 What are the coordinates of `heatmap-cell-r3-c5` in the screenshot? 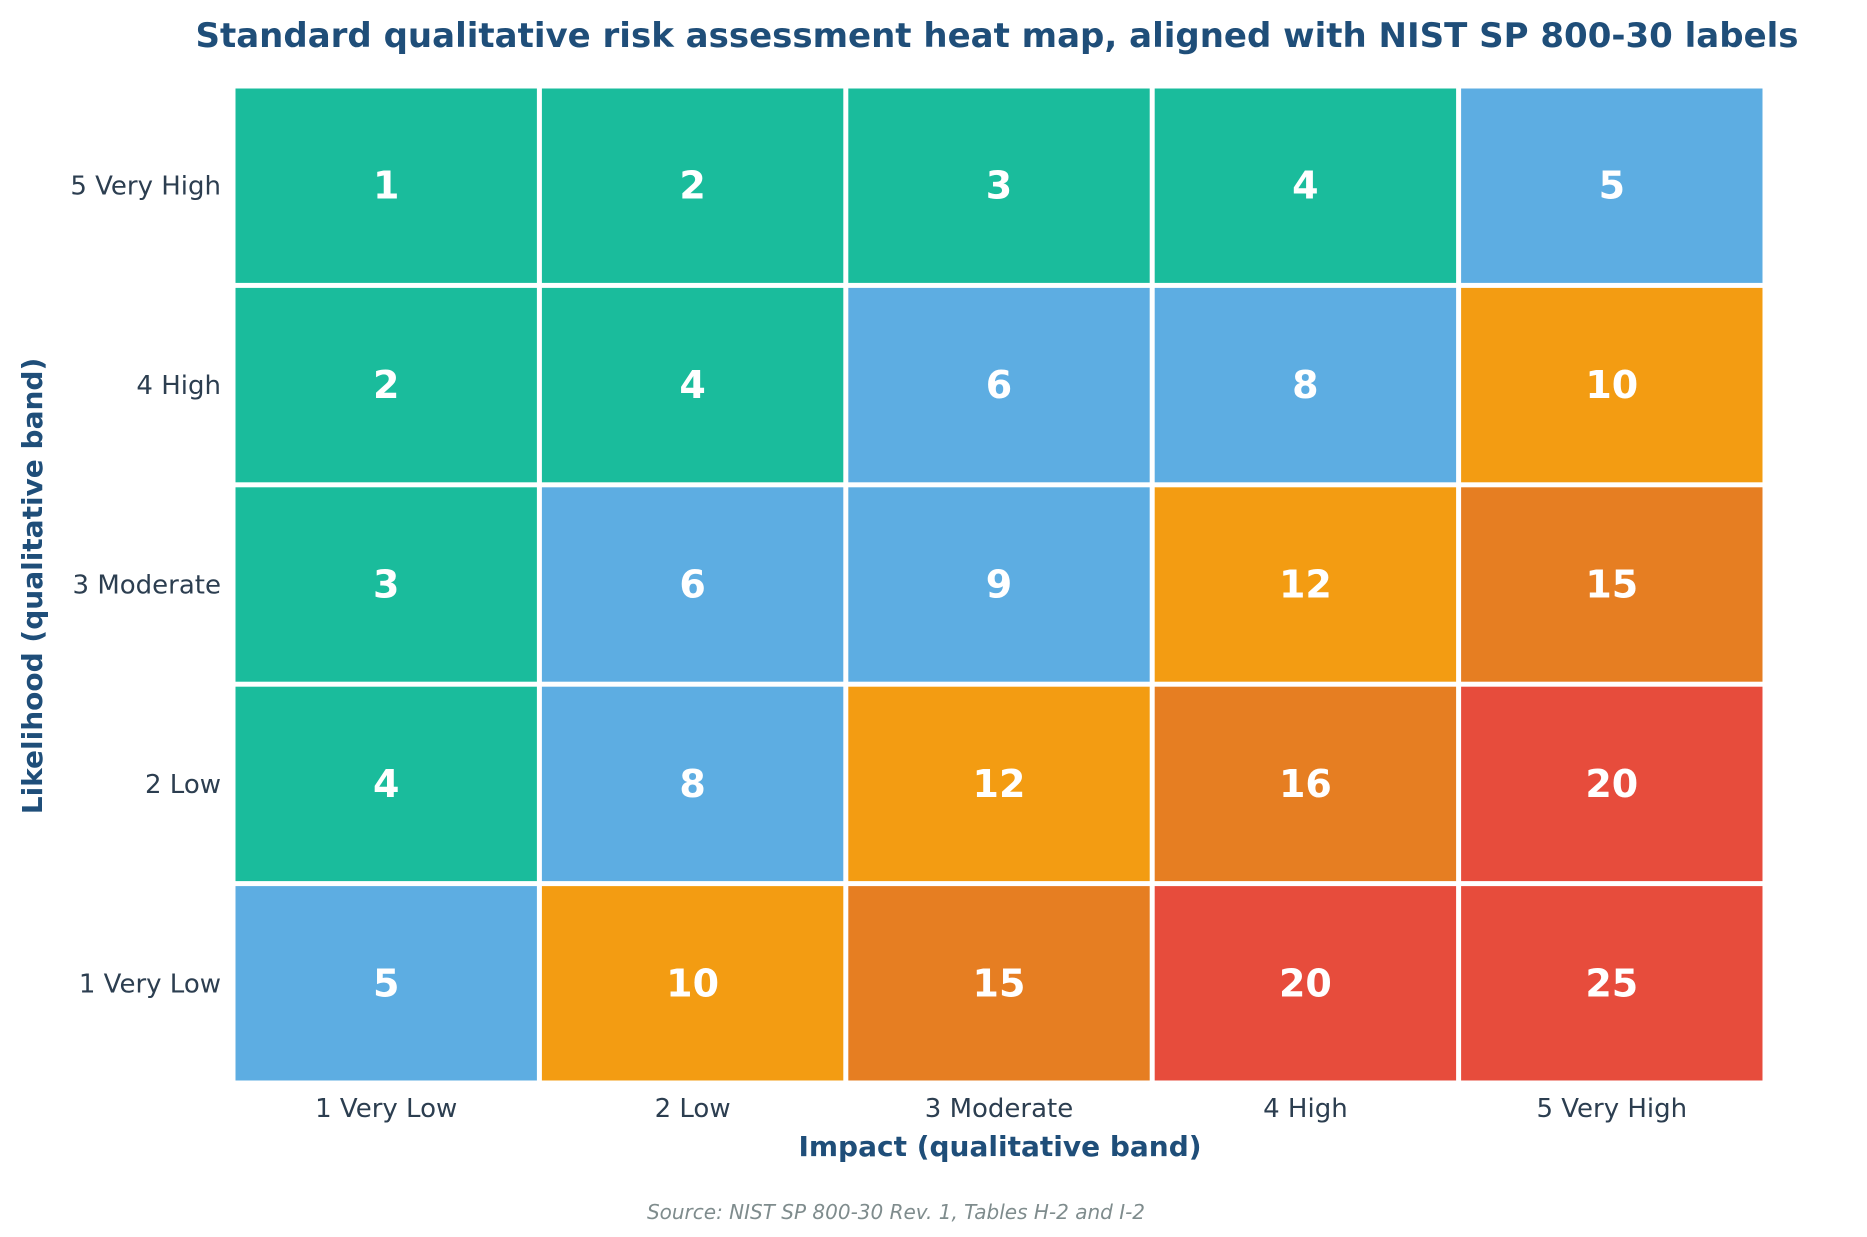 It's located at (1612, 584).